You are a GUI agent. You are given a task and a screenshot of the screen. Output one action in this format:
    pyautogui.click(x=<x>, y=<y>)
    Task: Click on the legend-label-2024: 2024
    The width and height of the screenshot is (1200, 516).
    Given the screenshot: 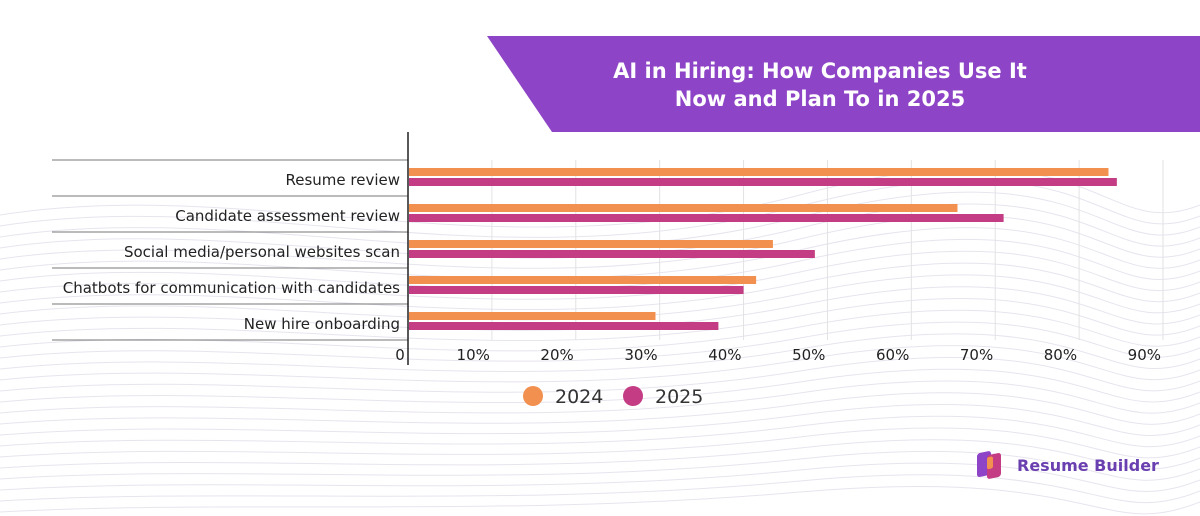 What is the action you would take?
    pyautogui.click(x=579, y=397)
    